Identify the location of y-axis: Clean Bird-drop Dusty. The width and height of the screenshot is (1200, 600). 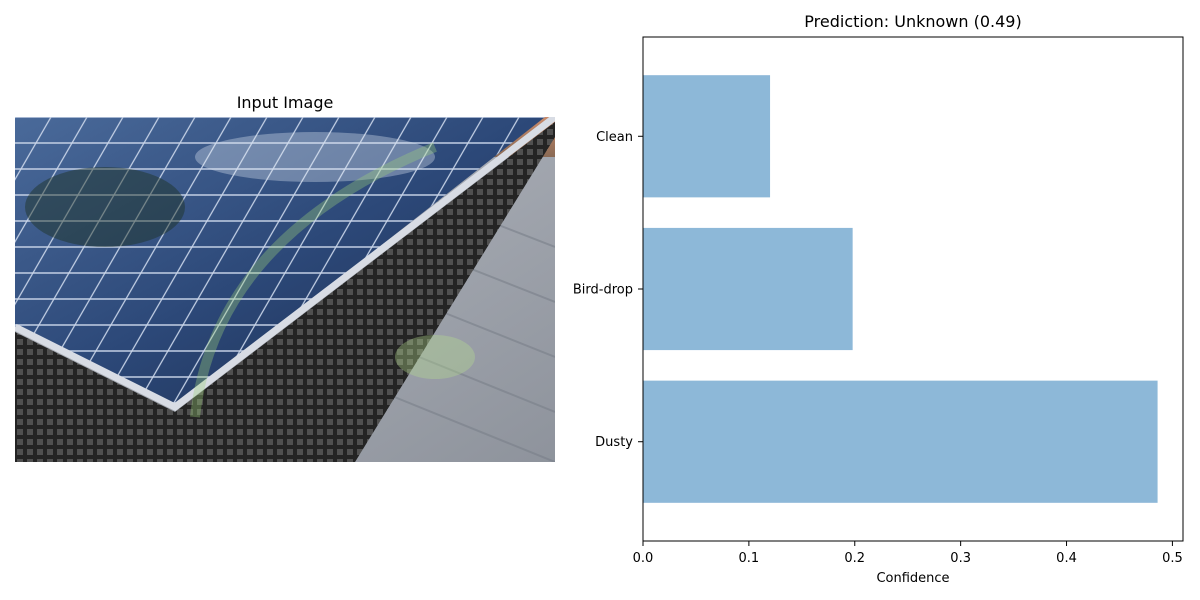
(608, 290).